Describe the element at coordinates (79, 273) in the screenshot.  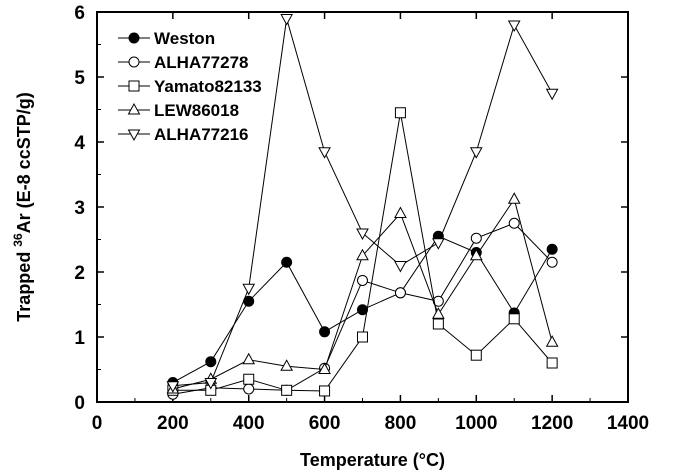
I see `y-tick-label: 2` at that location.